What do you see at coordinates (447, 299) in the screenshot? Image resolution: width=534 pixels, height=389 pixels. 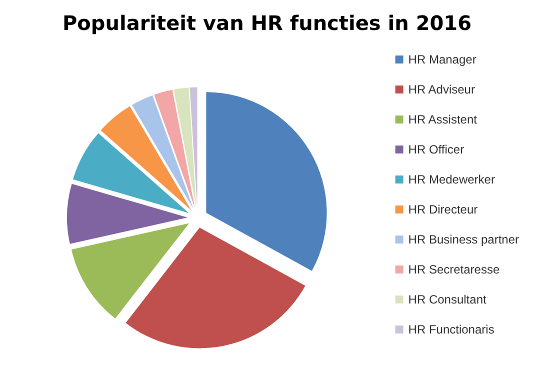 I see `legend-label: HR Consultant` at bounding box center [447, 299].